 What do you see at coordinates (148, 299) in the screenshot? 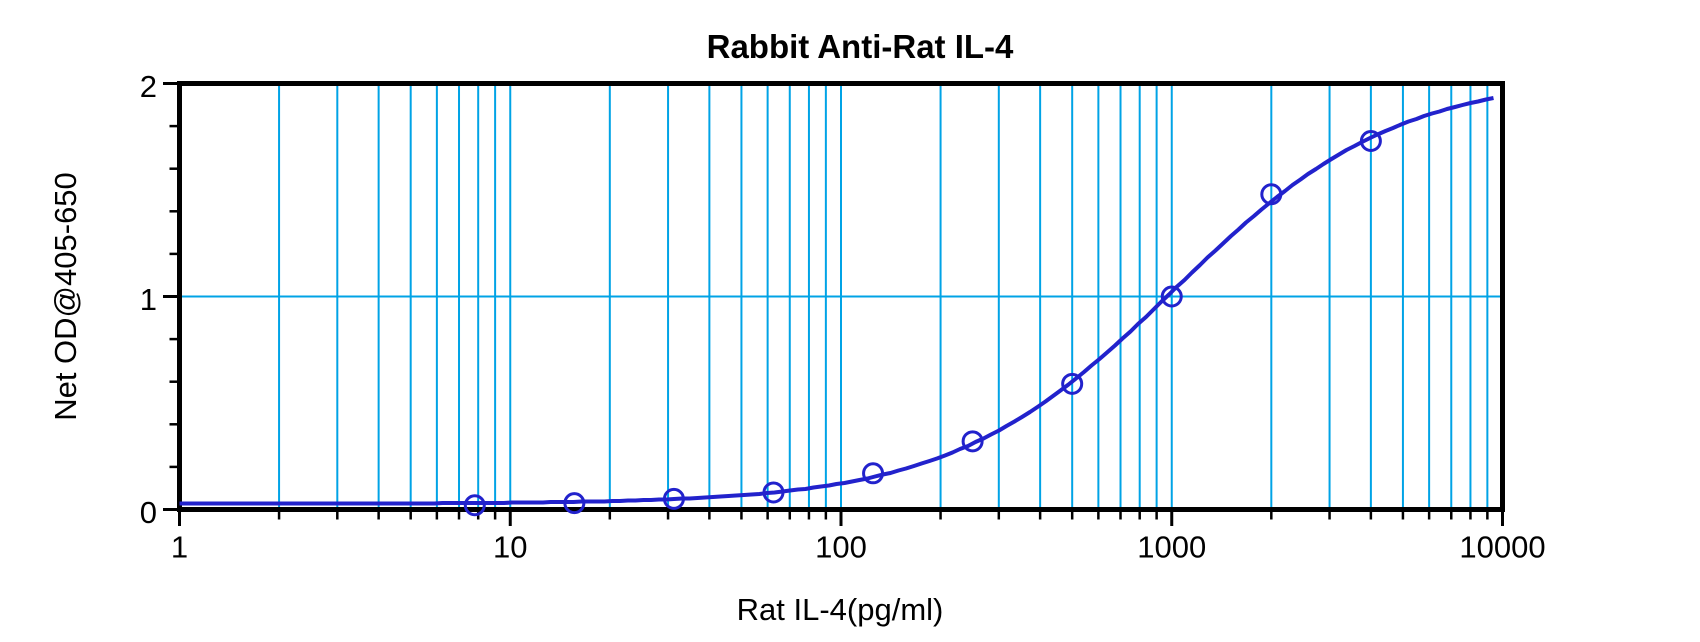
I see `y-tick-label-1: 1` at bounding box center [148, 299].